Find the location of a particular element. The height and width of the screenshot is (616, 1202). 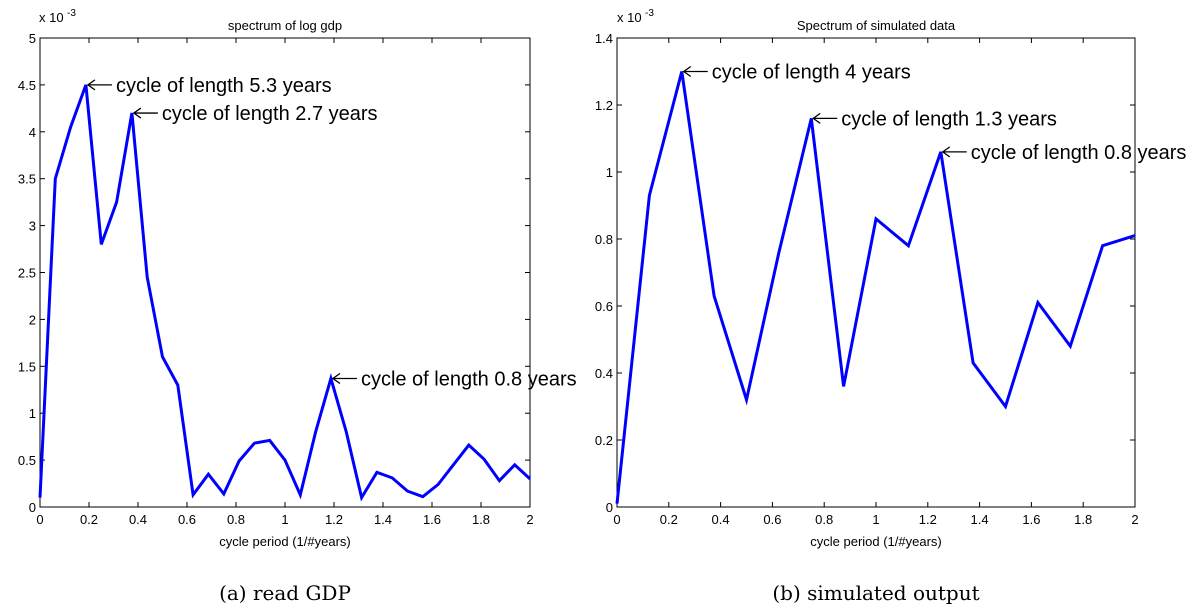

annotation: cycle of length 1.3 years is located at coordinates (934, 119).